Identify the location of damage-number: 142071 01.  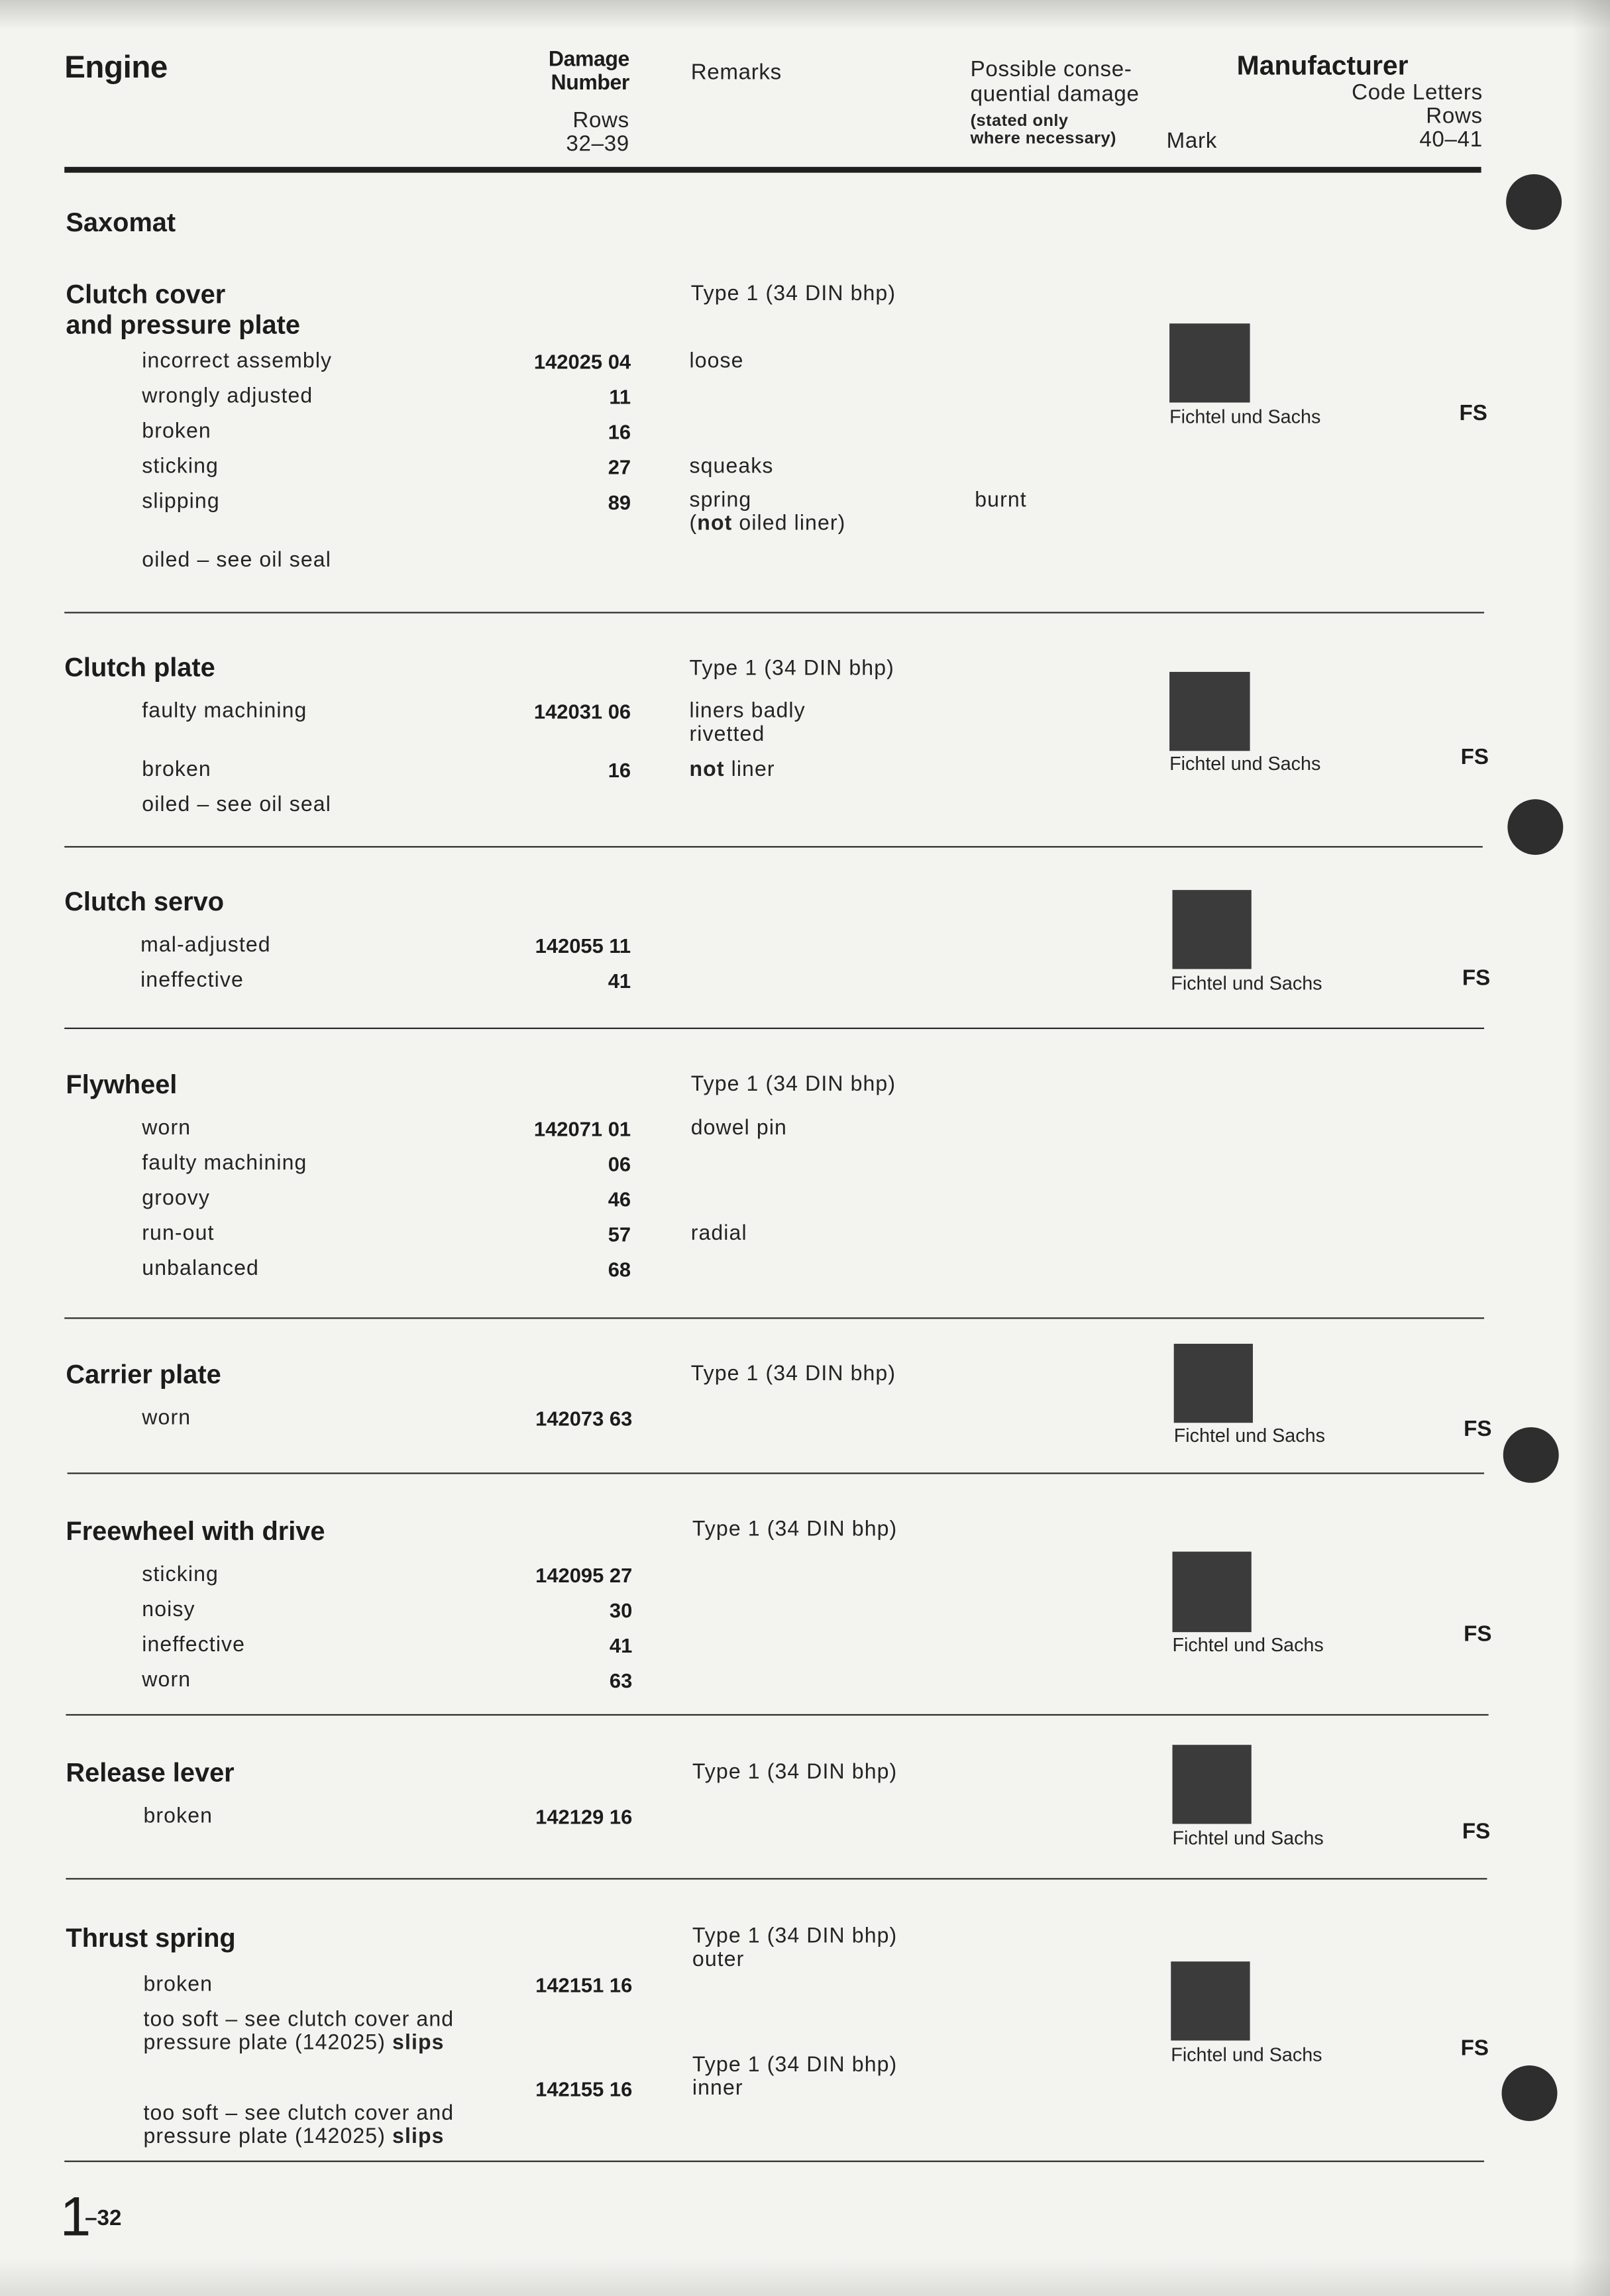
(582, 1128).